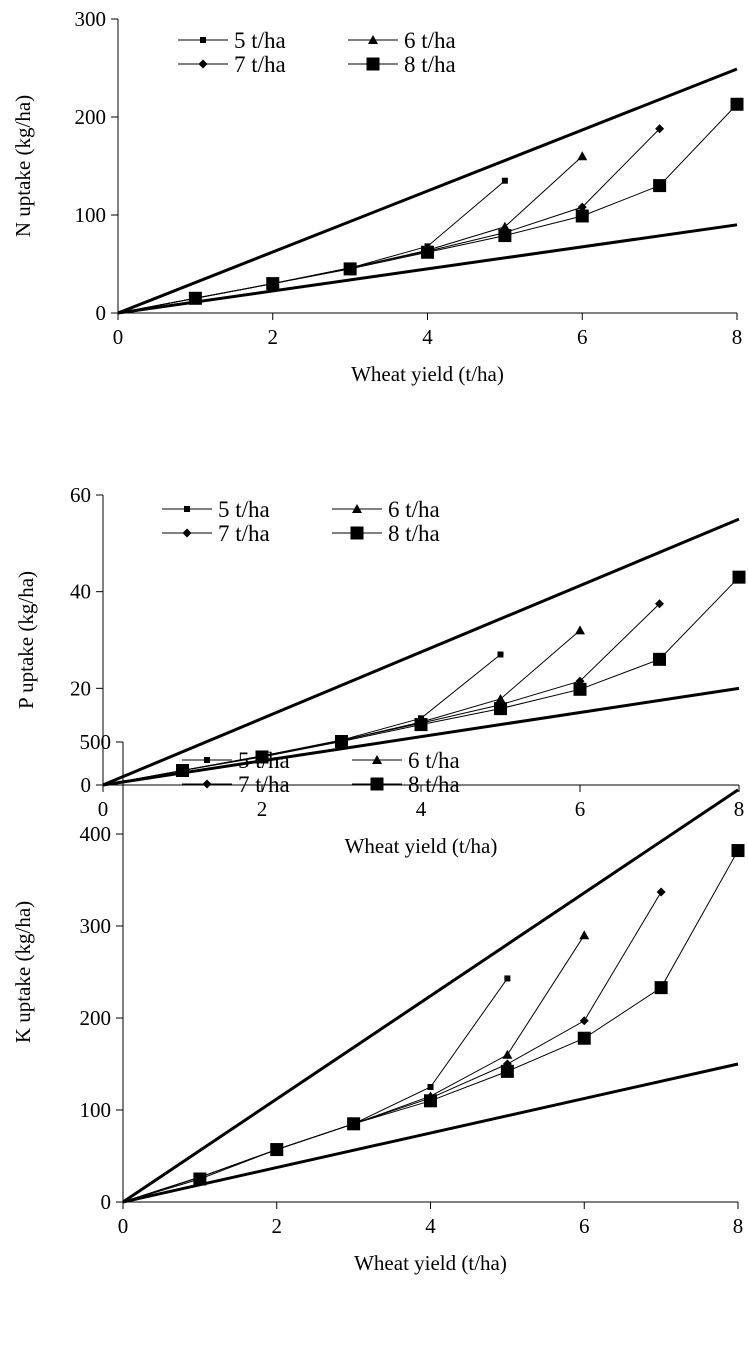 The image size is (748, 1361). Describe the element at coordinates (23, 972) in the screenshot. I see `y-axis-label: K uptake (kg/ha)` at that location.